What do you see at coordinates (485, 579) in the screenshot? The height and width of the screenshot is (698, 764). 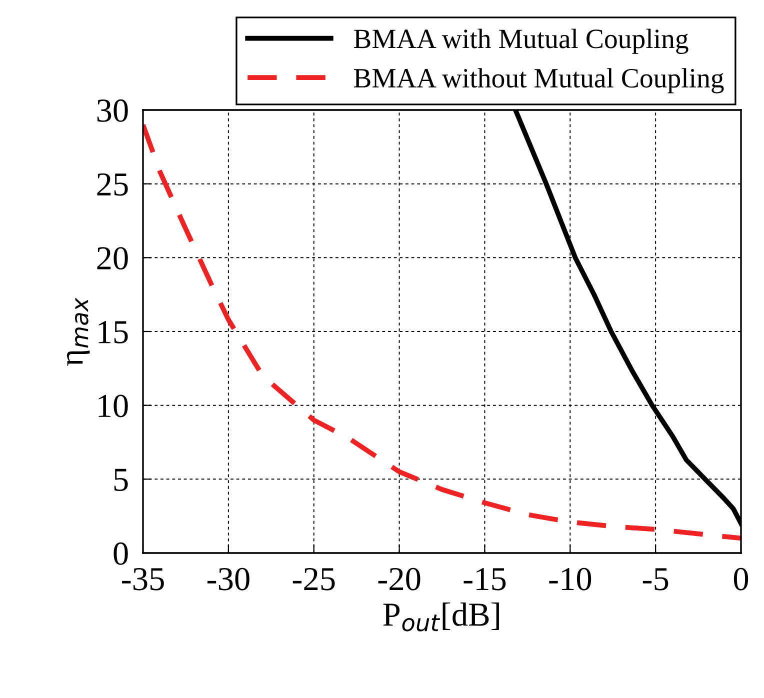 I see `x-tick-label: -15` at bounding box center [485, 579].